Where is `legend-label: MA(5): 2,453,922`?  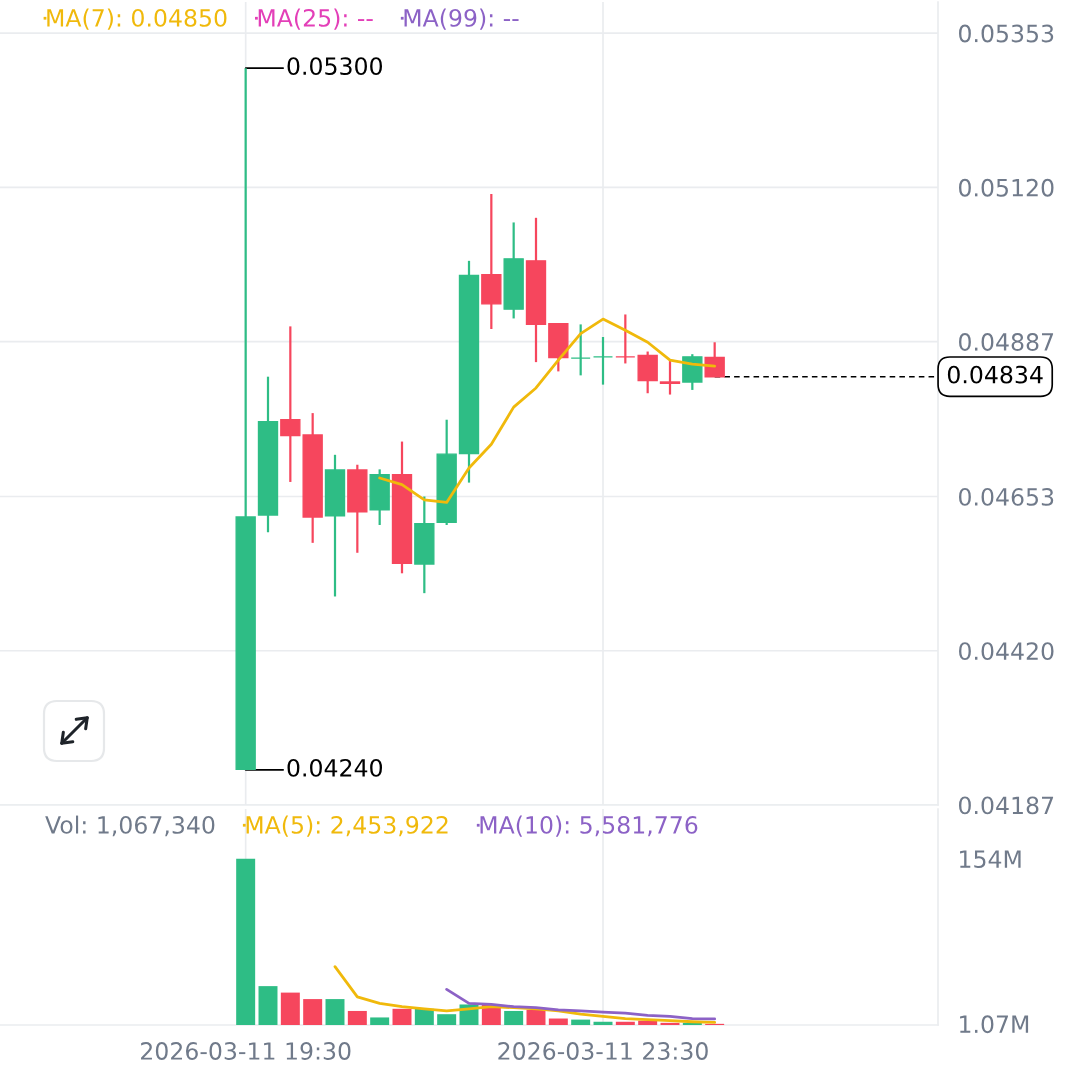 legend-label: MA(5): 2,453,922 is located at coordinates (347, 826).